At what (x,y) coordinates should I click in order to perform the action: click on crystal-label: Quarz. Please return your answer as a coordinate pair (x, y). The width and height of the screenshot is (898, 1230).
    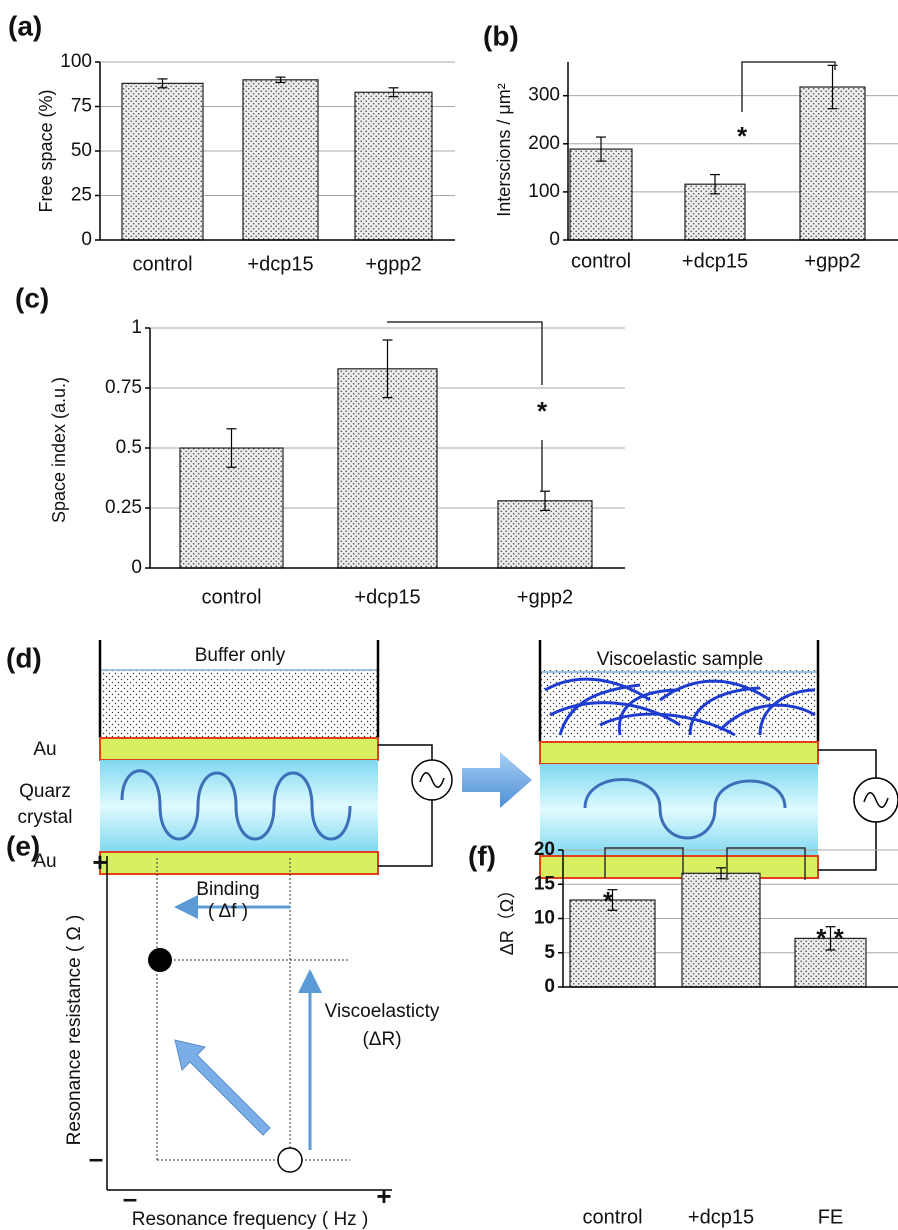
    Looking at the image, I should click on (45, 791).